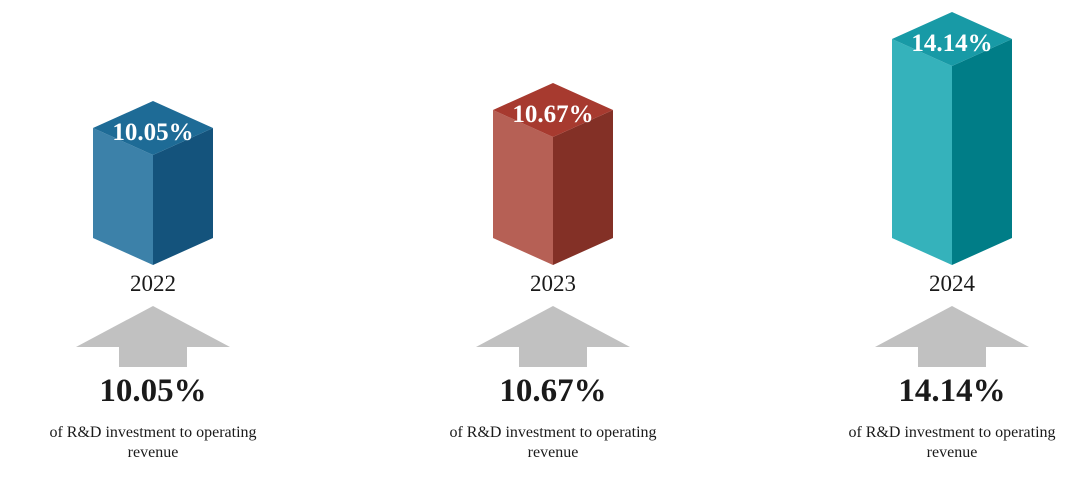 This screenshot has width=1079, height=490. What do you see at coordinates (152, 132) in the screenshot?
I see `bar-value-label: 10.05%` at bounding box center [152, 132].